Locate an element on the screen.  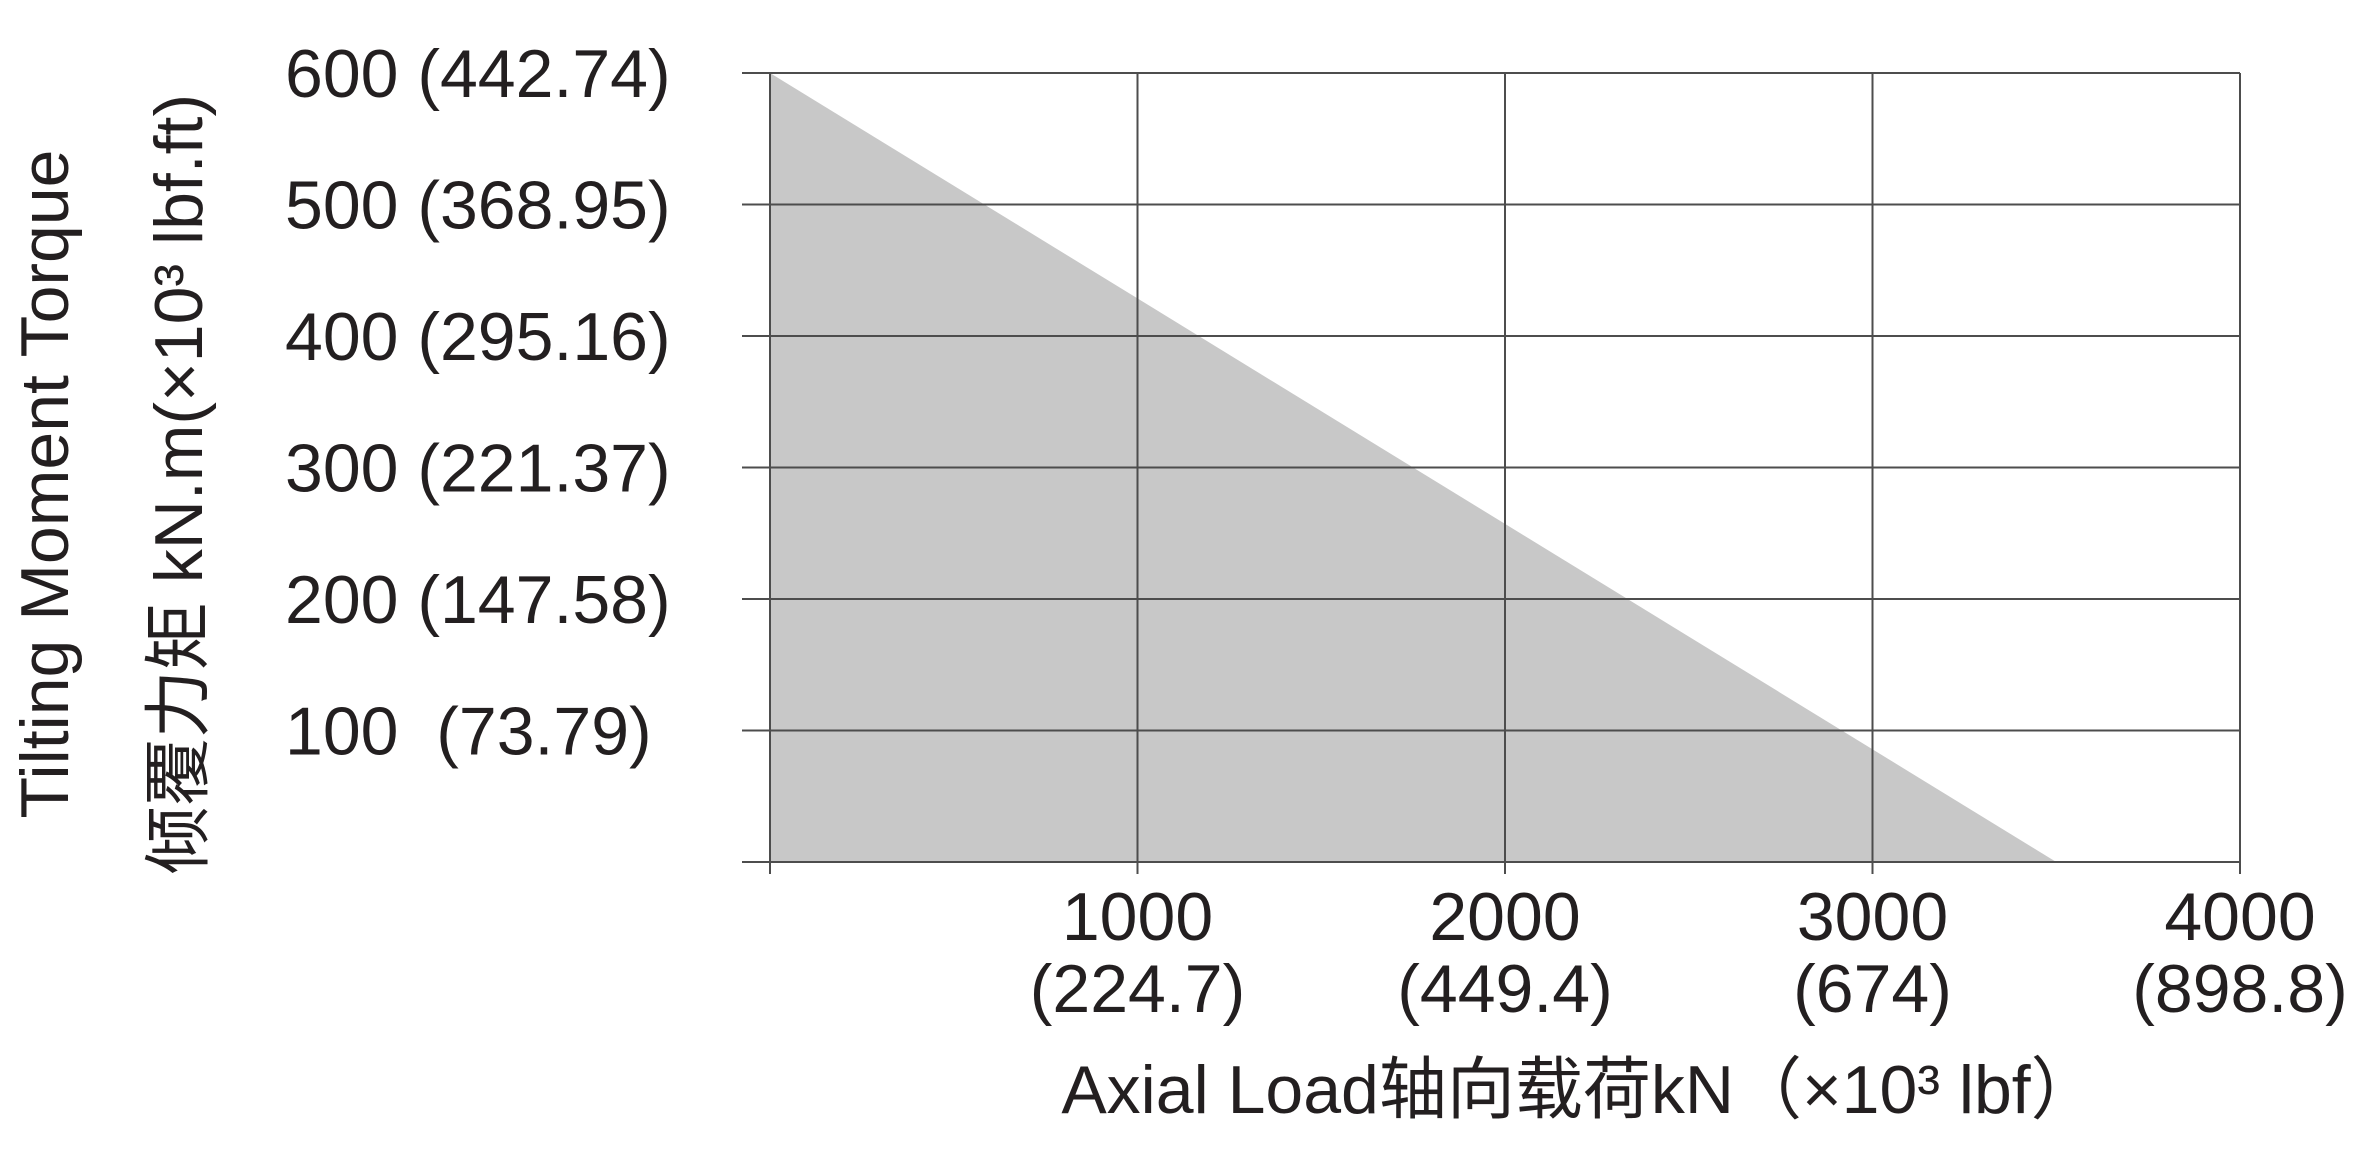
y-axis-title-line2: 倾覆力矩 kN.m(×10³ lbf.ft) is located at coordinates (179, 484).